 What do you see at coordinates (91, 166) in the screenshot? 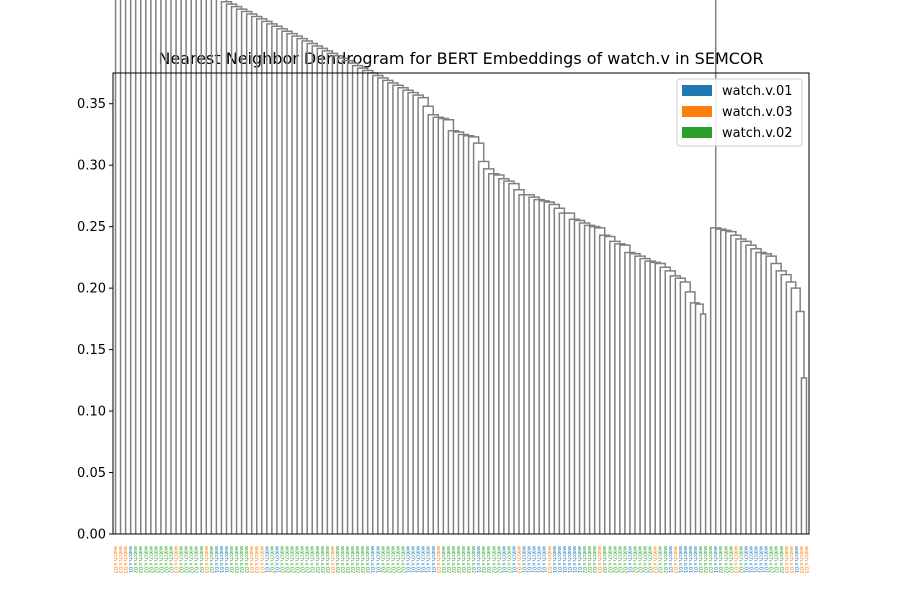
I see `y-tick-label: 0.30` at bounding box center [91, 166].